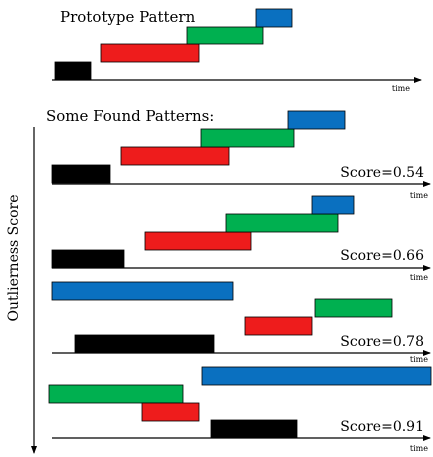 This screenshot has width=433, height=457. I want to click on pattern-2-bar-blue, so click(333, 205).